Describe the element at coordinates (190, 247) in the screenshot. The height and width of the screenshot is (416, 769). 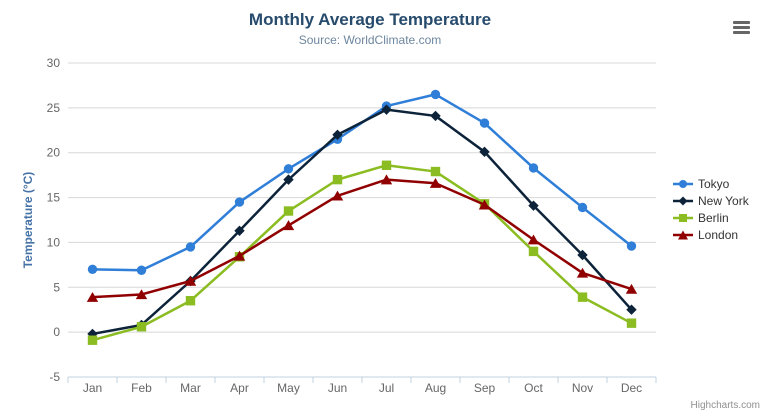
I see `marker-tokyo-mar` at that location.